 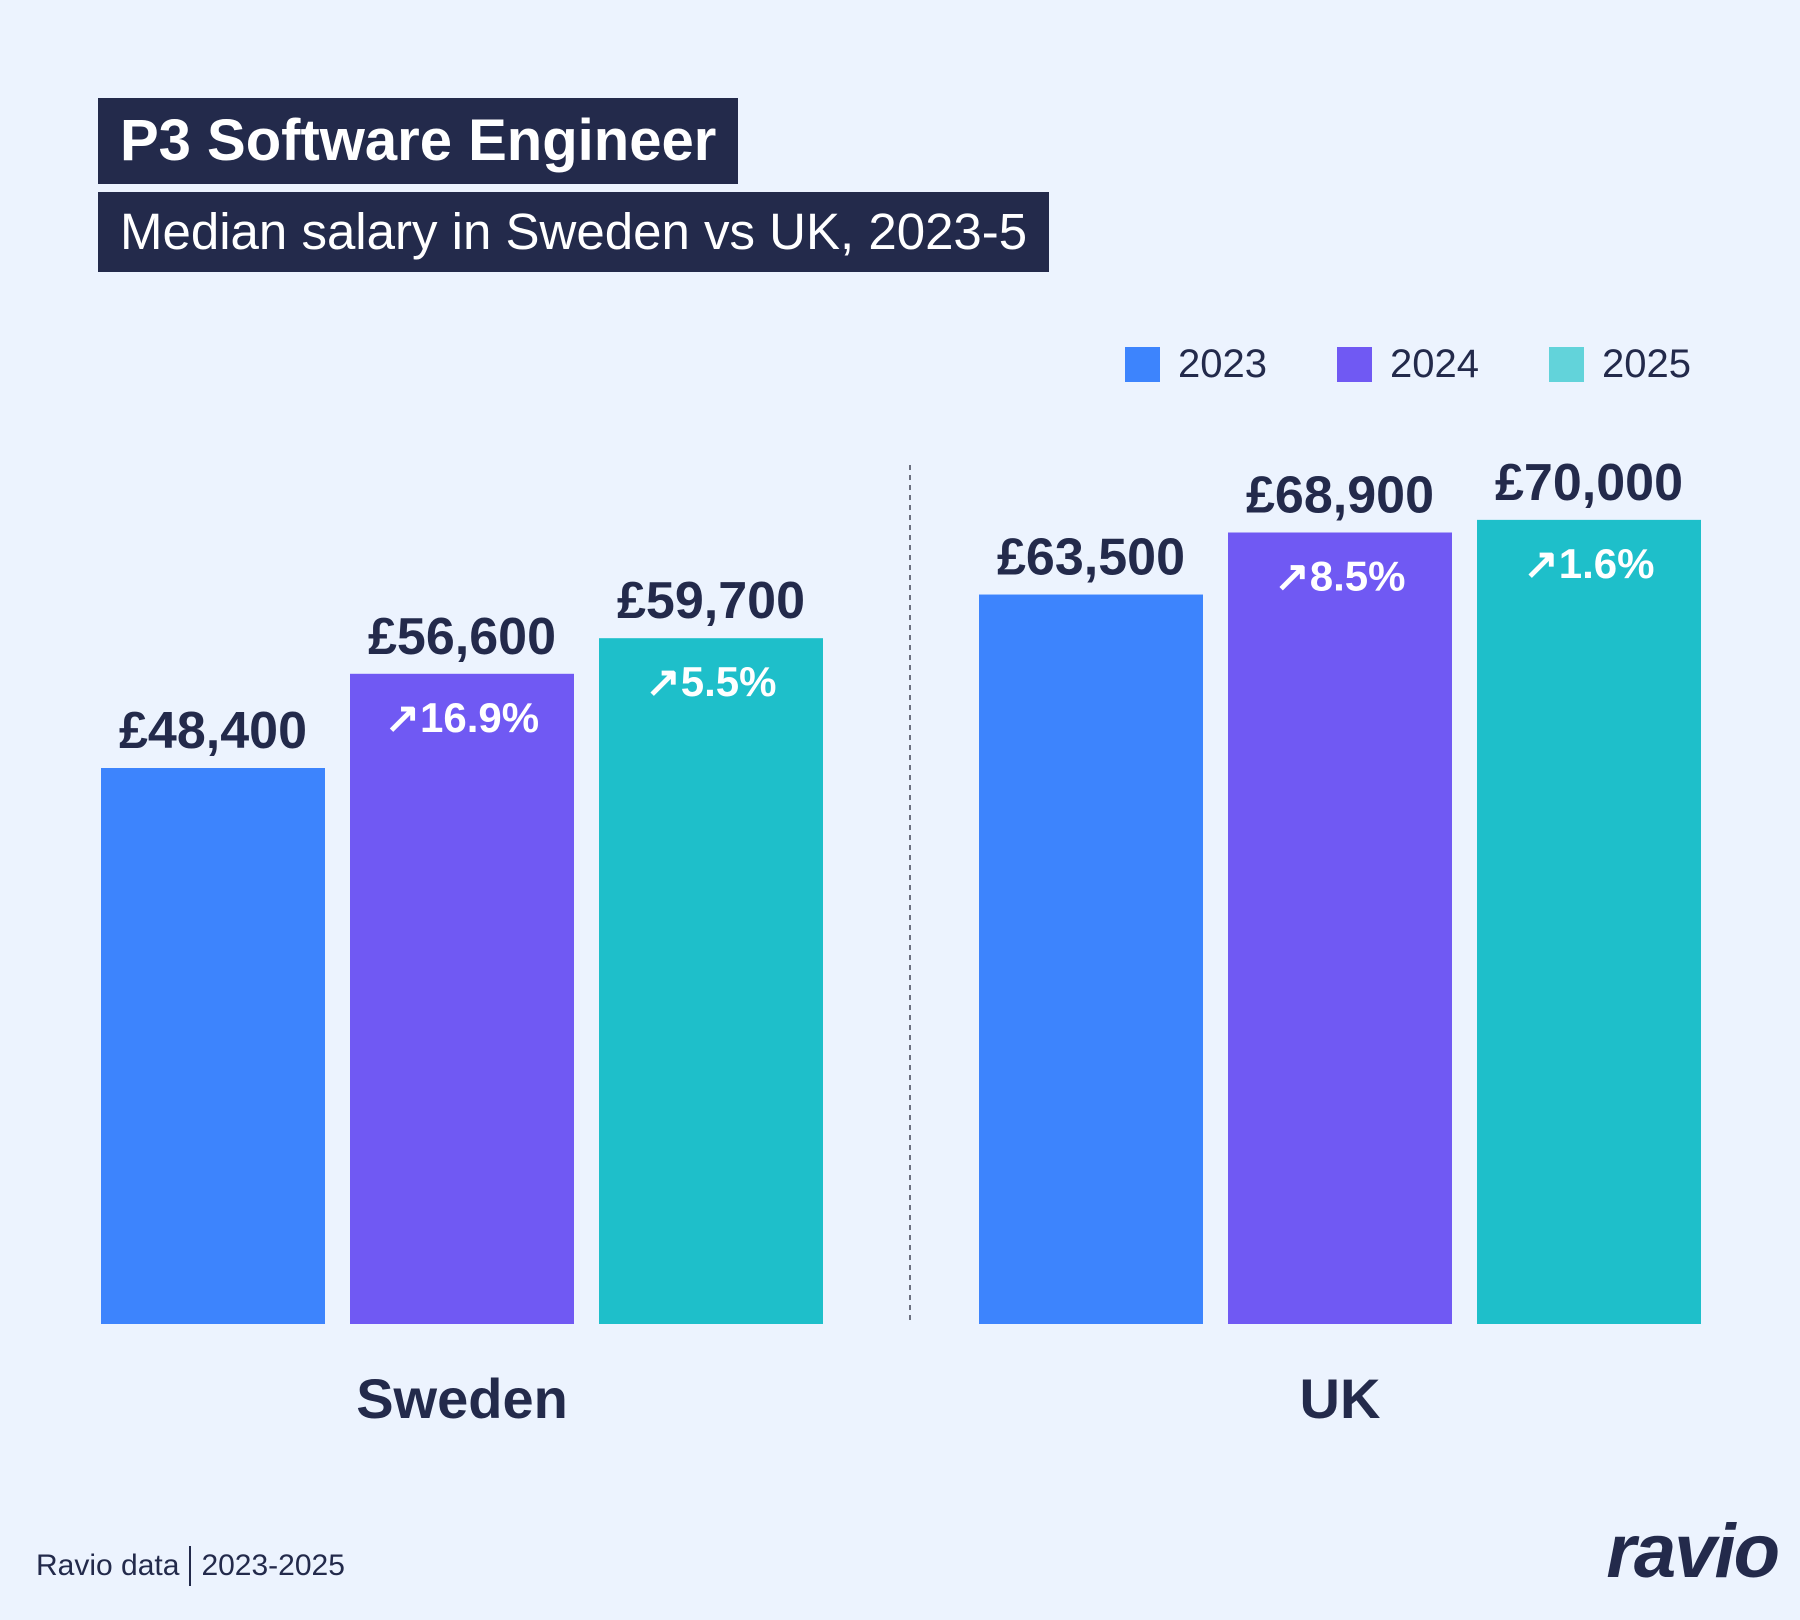 What do you see at coordinates (273, 1565) in the screenshot?
I see `years-label: 2023-2025` at bounding box center [273, 1565].